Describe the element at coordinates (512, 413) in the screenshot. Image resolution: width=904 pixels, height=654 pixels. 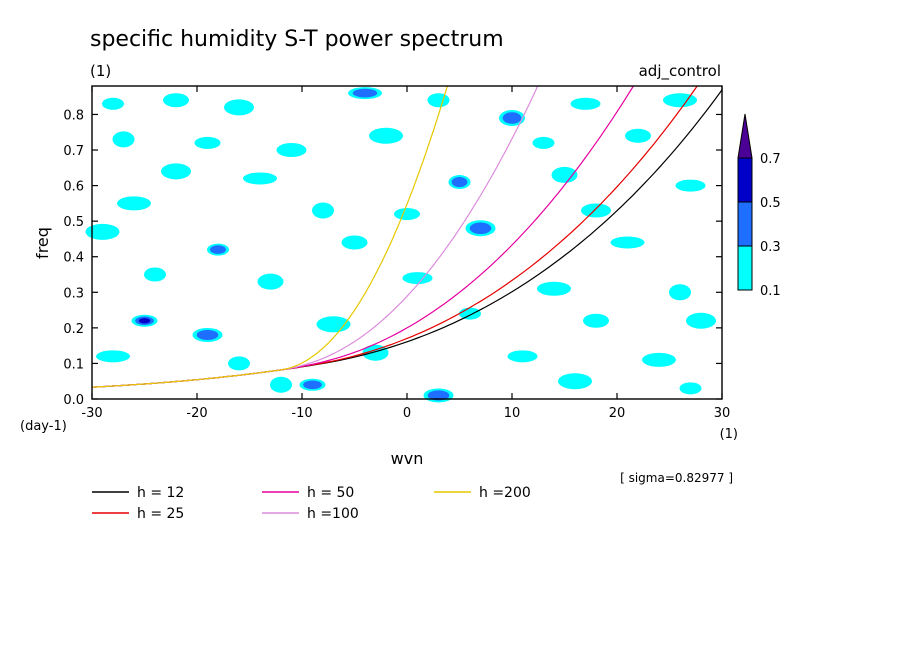
I see `x-tick-label: 10` at that location.